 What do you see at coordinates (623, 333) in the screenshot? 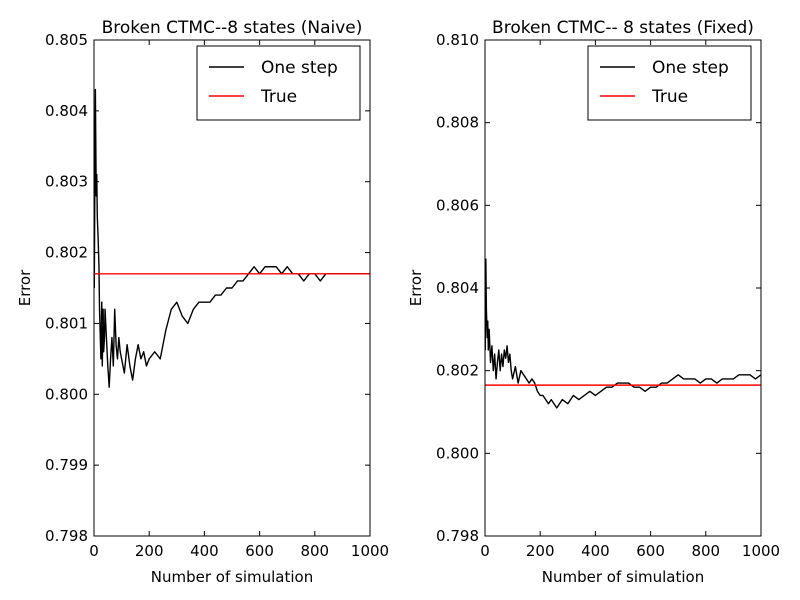
I see `series-line-one-step` at bounding box center [623, 333].